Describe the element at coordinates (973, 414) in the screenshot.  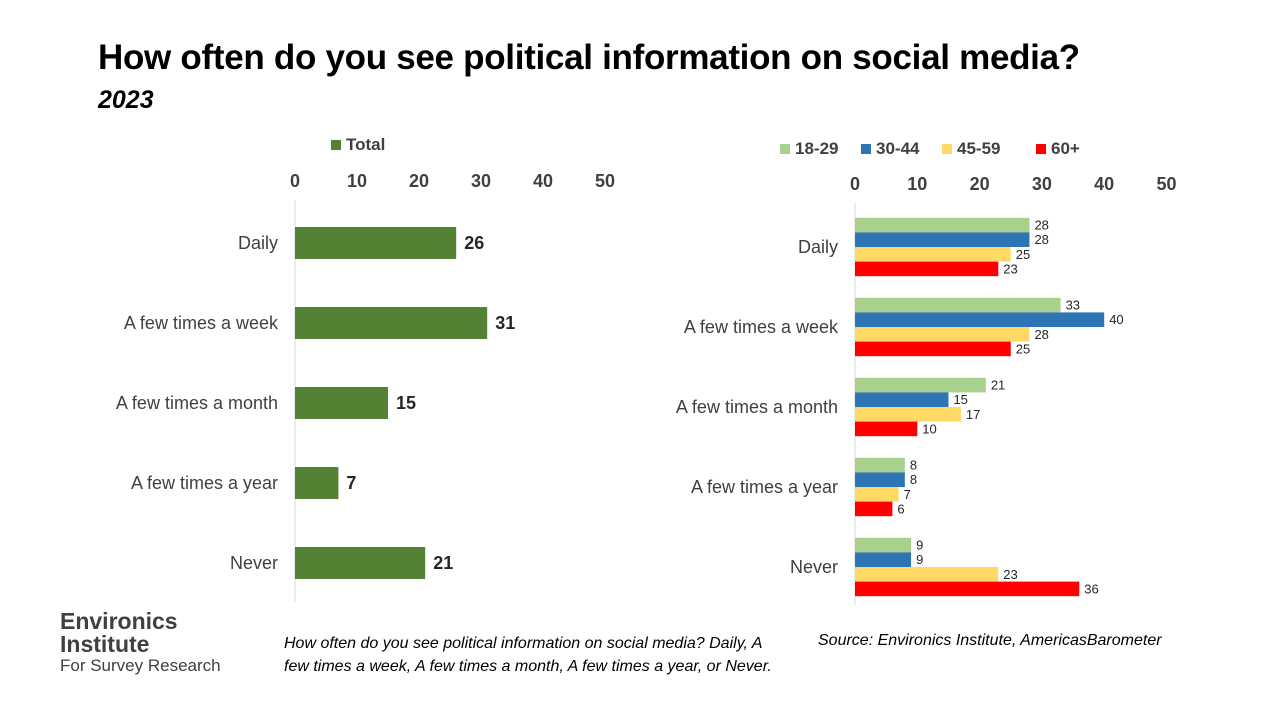
I see `chart2-data-label: 17` at that location.